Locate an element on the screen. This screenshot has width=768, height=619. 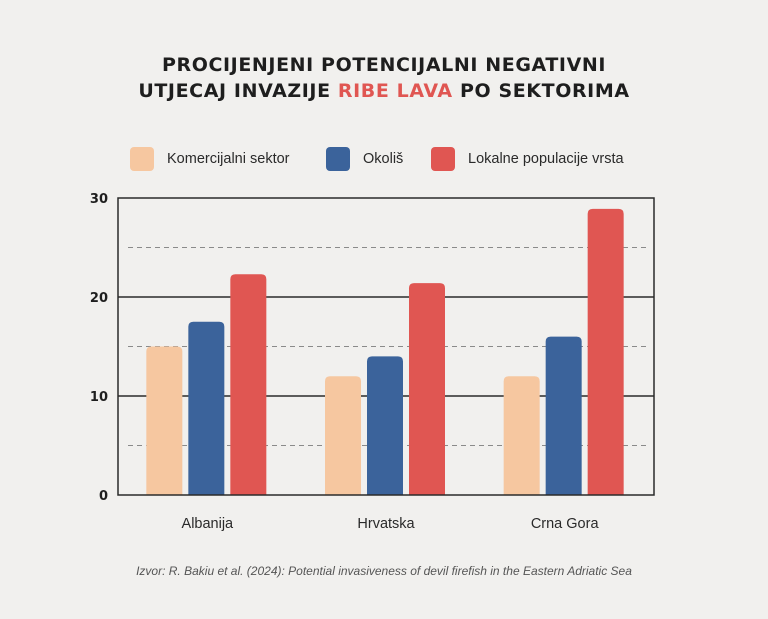
title-highlight: RIBE LAVA is located at coordinates (395, 91).